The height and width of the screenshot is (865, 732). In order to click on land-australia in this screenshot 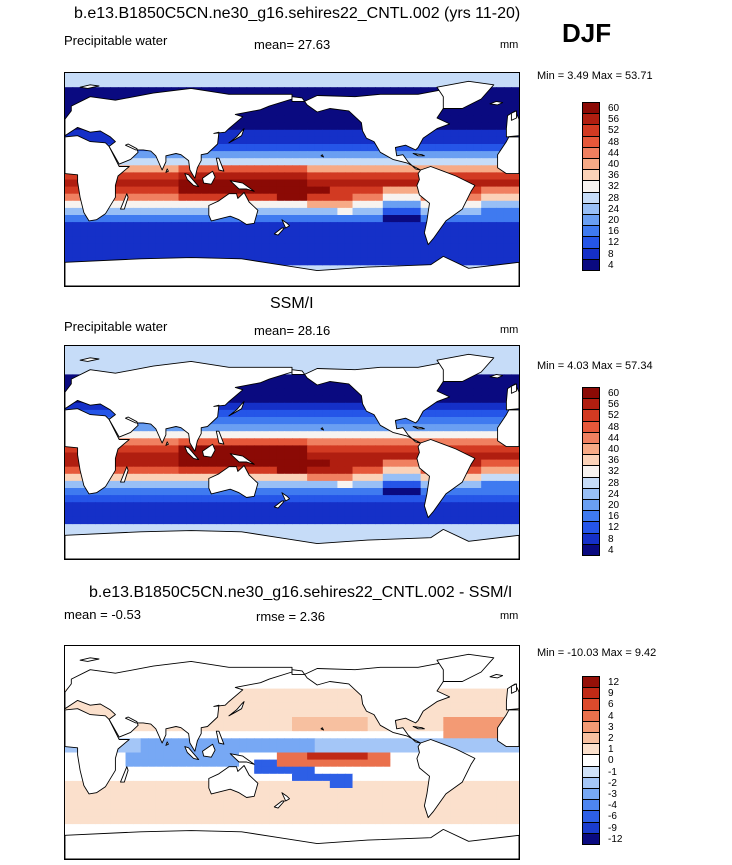, I will do `click(233, 208)`.